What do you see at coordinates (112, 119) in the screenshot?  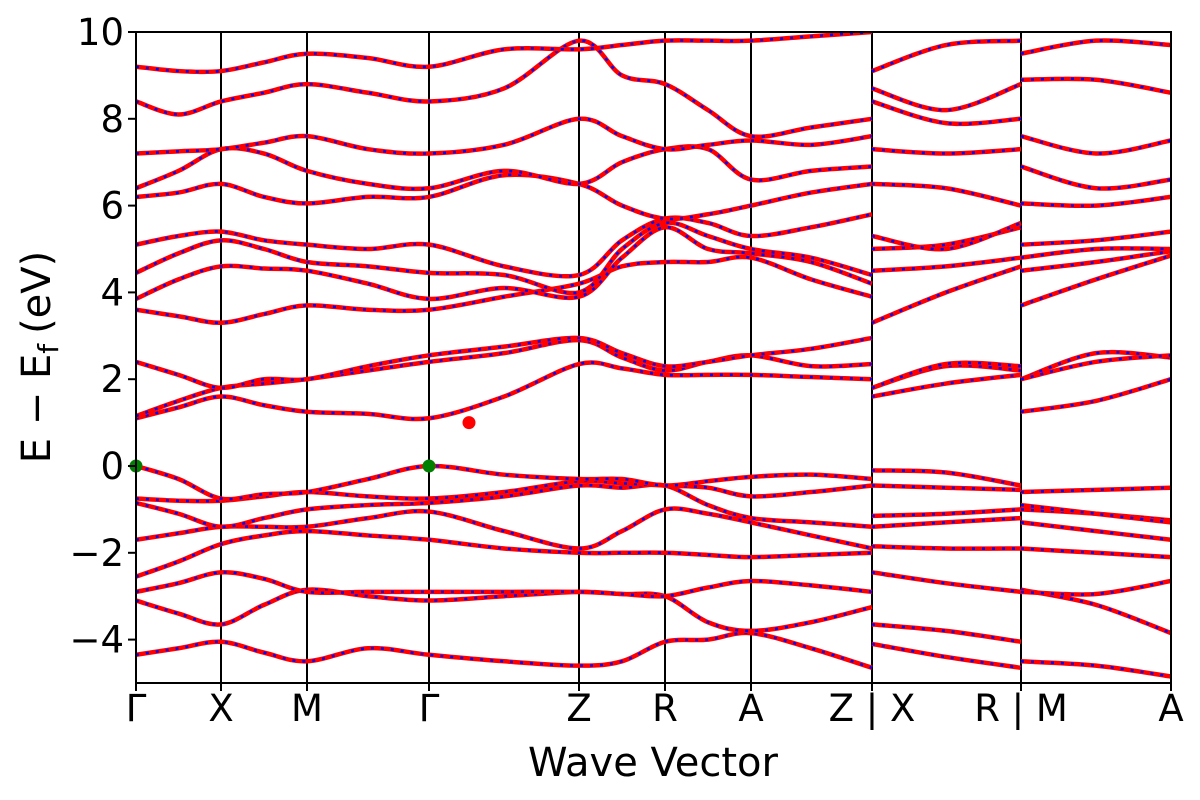 I see `y-tick-label: 8` at bounding box center [112, 119].